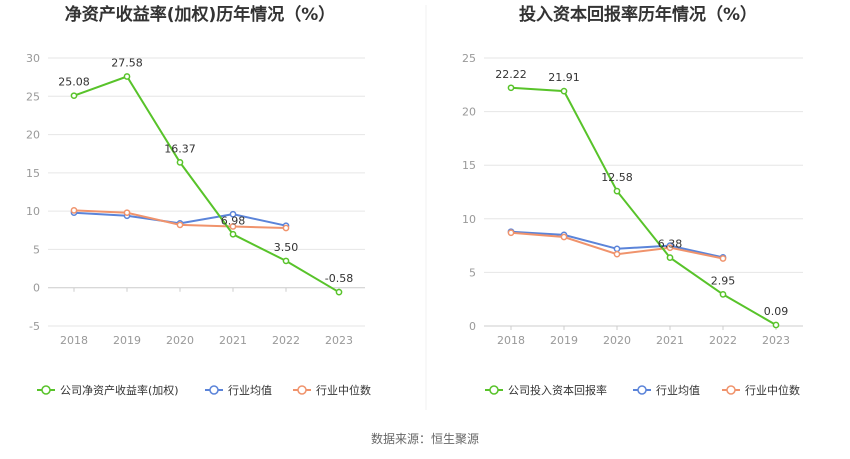 This screenshot has width=850, height=459. Describe the element at coordinates (200, 14) in the screenshot. I see `chart-title: 净资产收益率(加权)历年情况（%）` at that location.